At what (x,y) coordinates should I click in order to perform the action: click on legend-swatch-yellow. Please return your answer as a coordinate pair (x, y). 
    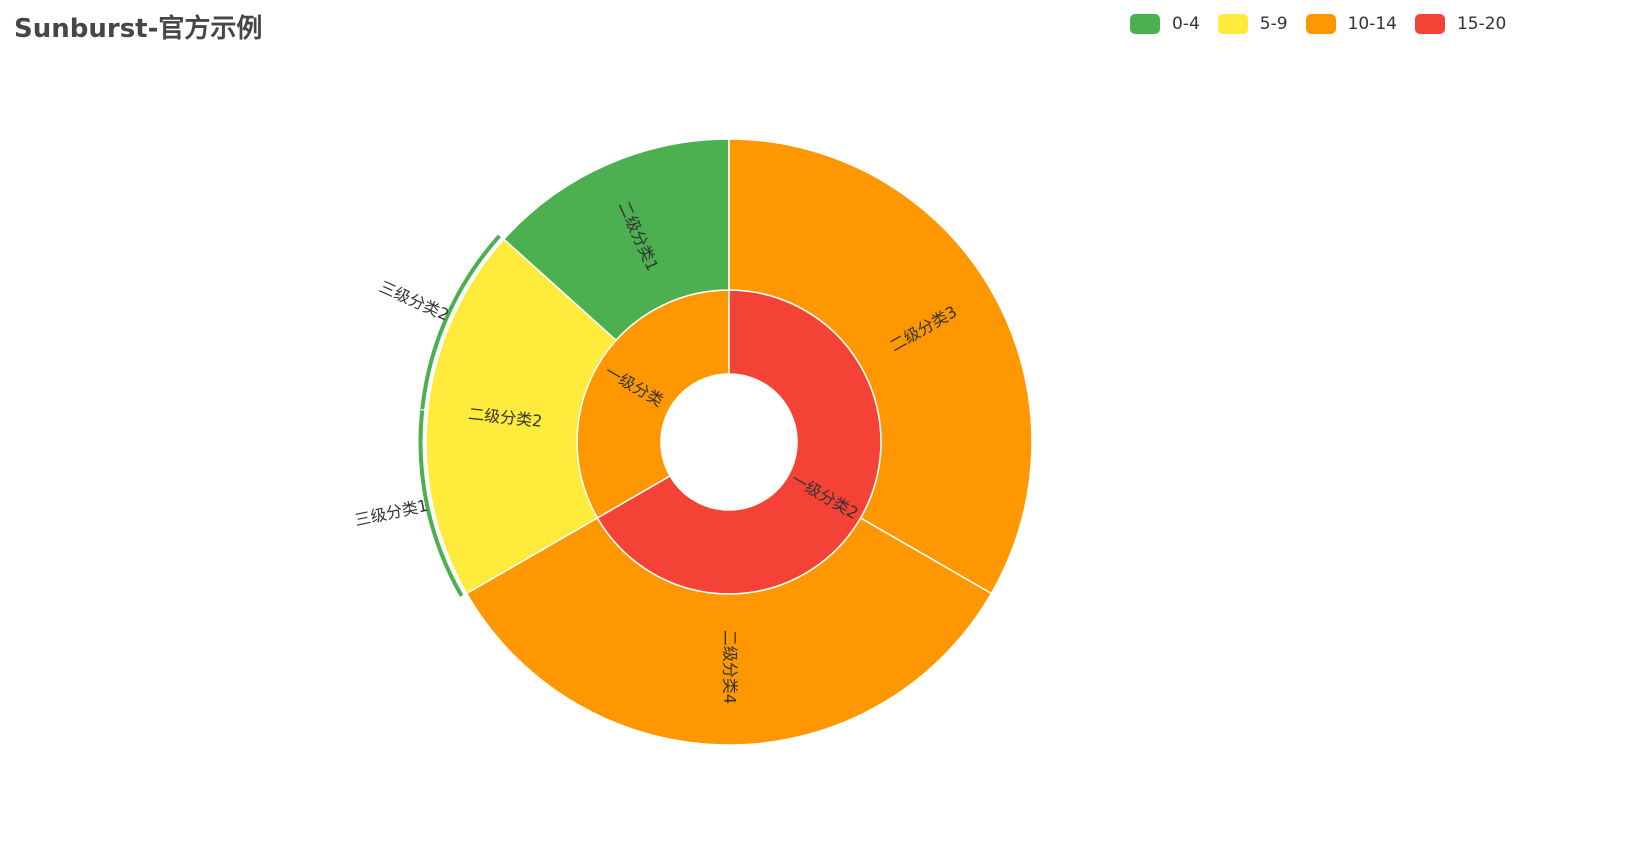
    Looking at the image, I should click on (1232, 24).